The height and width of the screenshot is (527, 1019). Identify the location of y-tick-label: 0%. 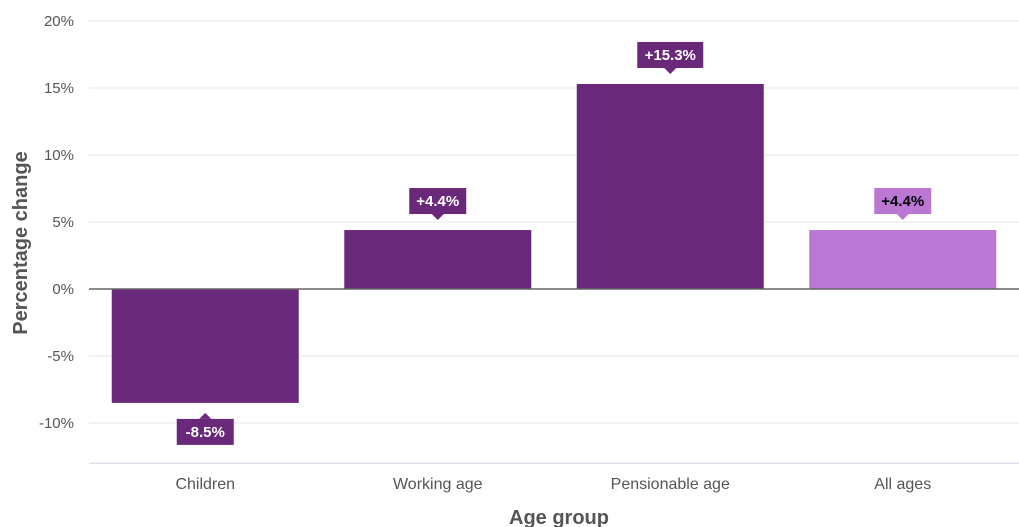
(63, 289).